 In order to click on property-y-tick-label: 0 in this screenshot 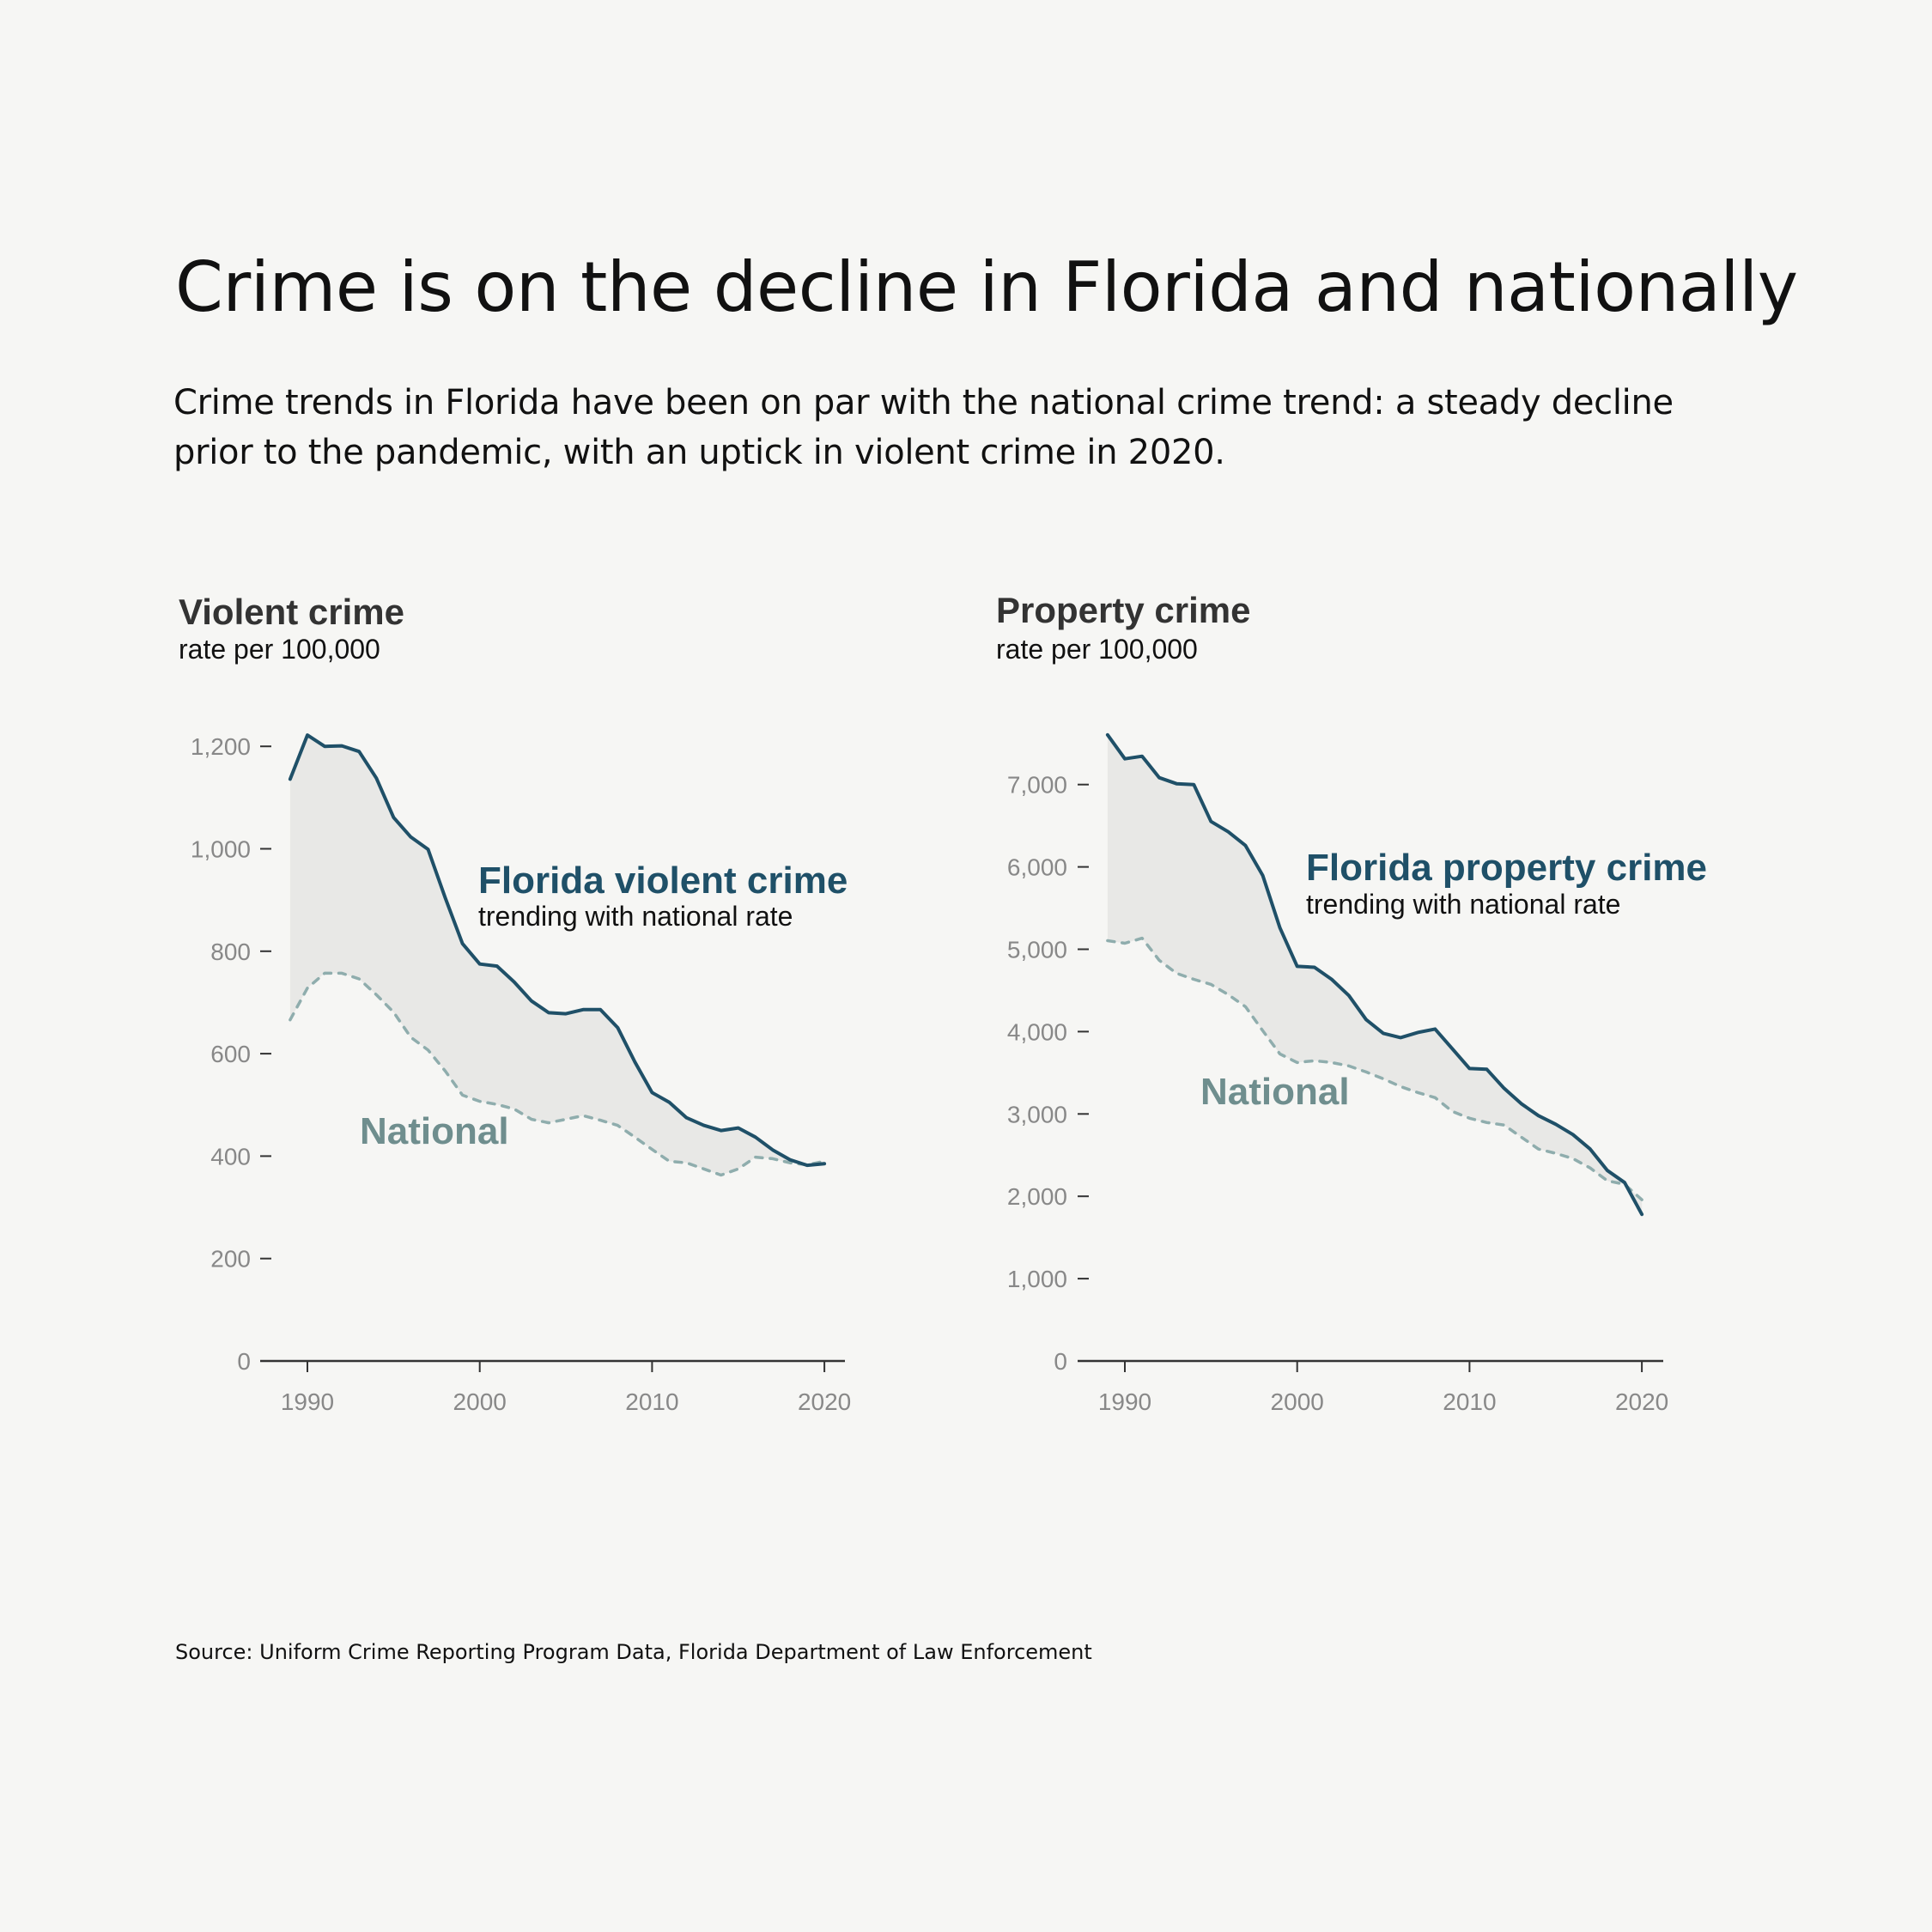, I will do `click(1060, 1361)`.